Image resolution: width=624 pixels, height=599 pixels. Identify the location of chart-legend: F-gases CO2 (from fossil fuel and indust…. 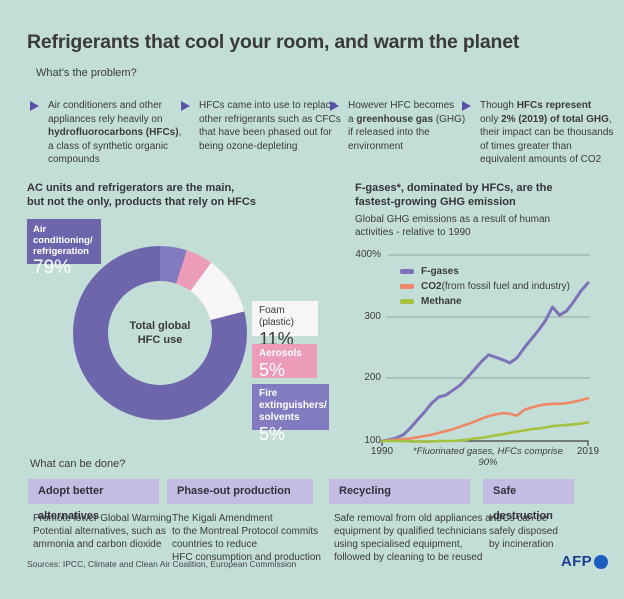
(485, 286).